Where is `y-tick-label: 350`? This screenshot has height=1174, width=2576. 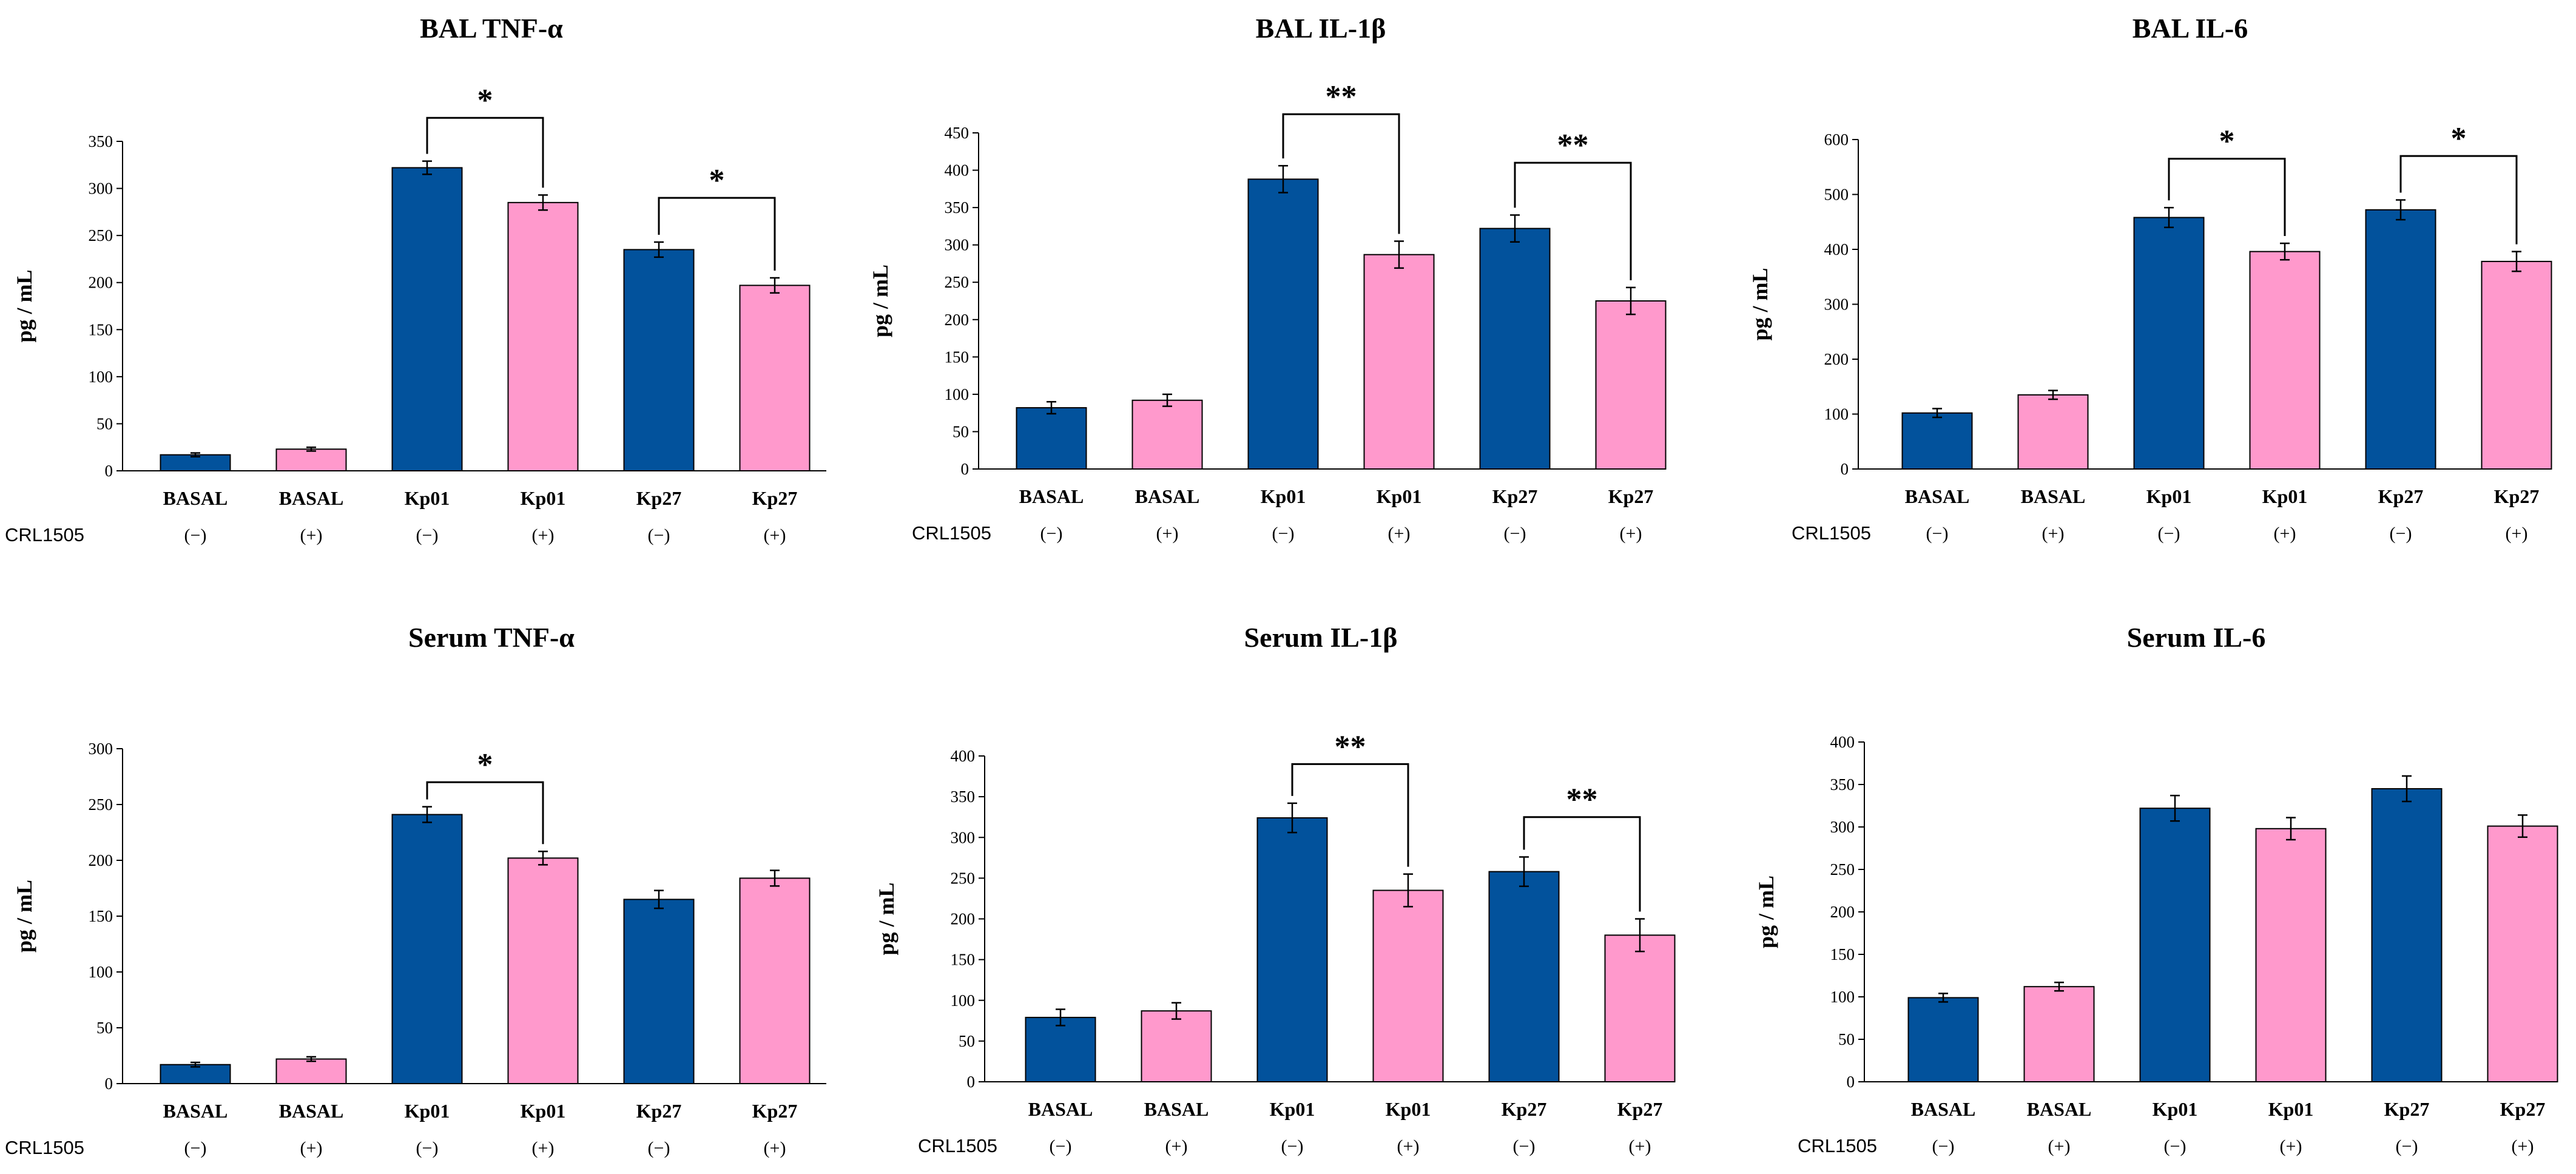 y-tick-label: 350 is located at coordinates (101, 141).